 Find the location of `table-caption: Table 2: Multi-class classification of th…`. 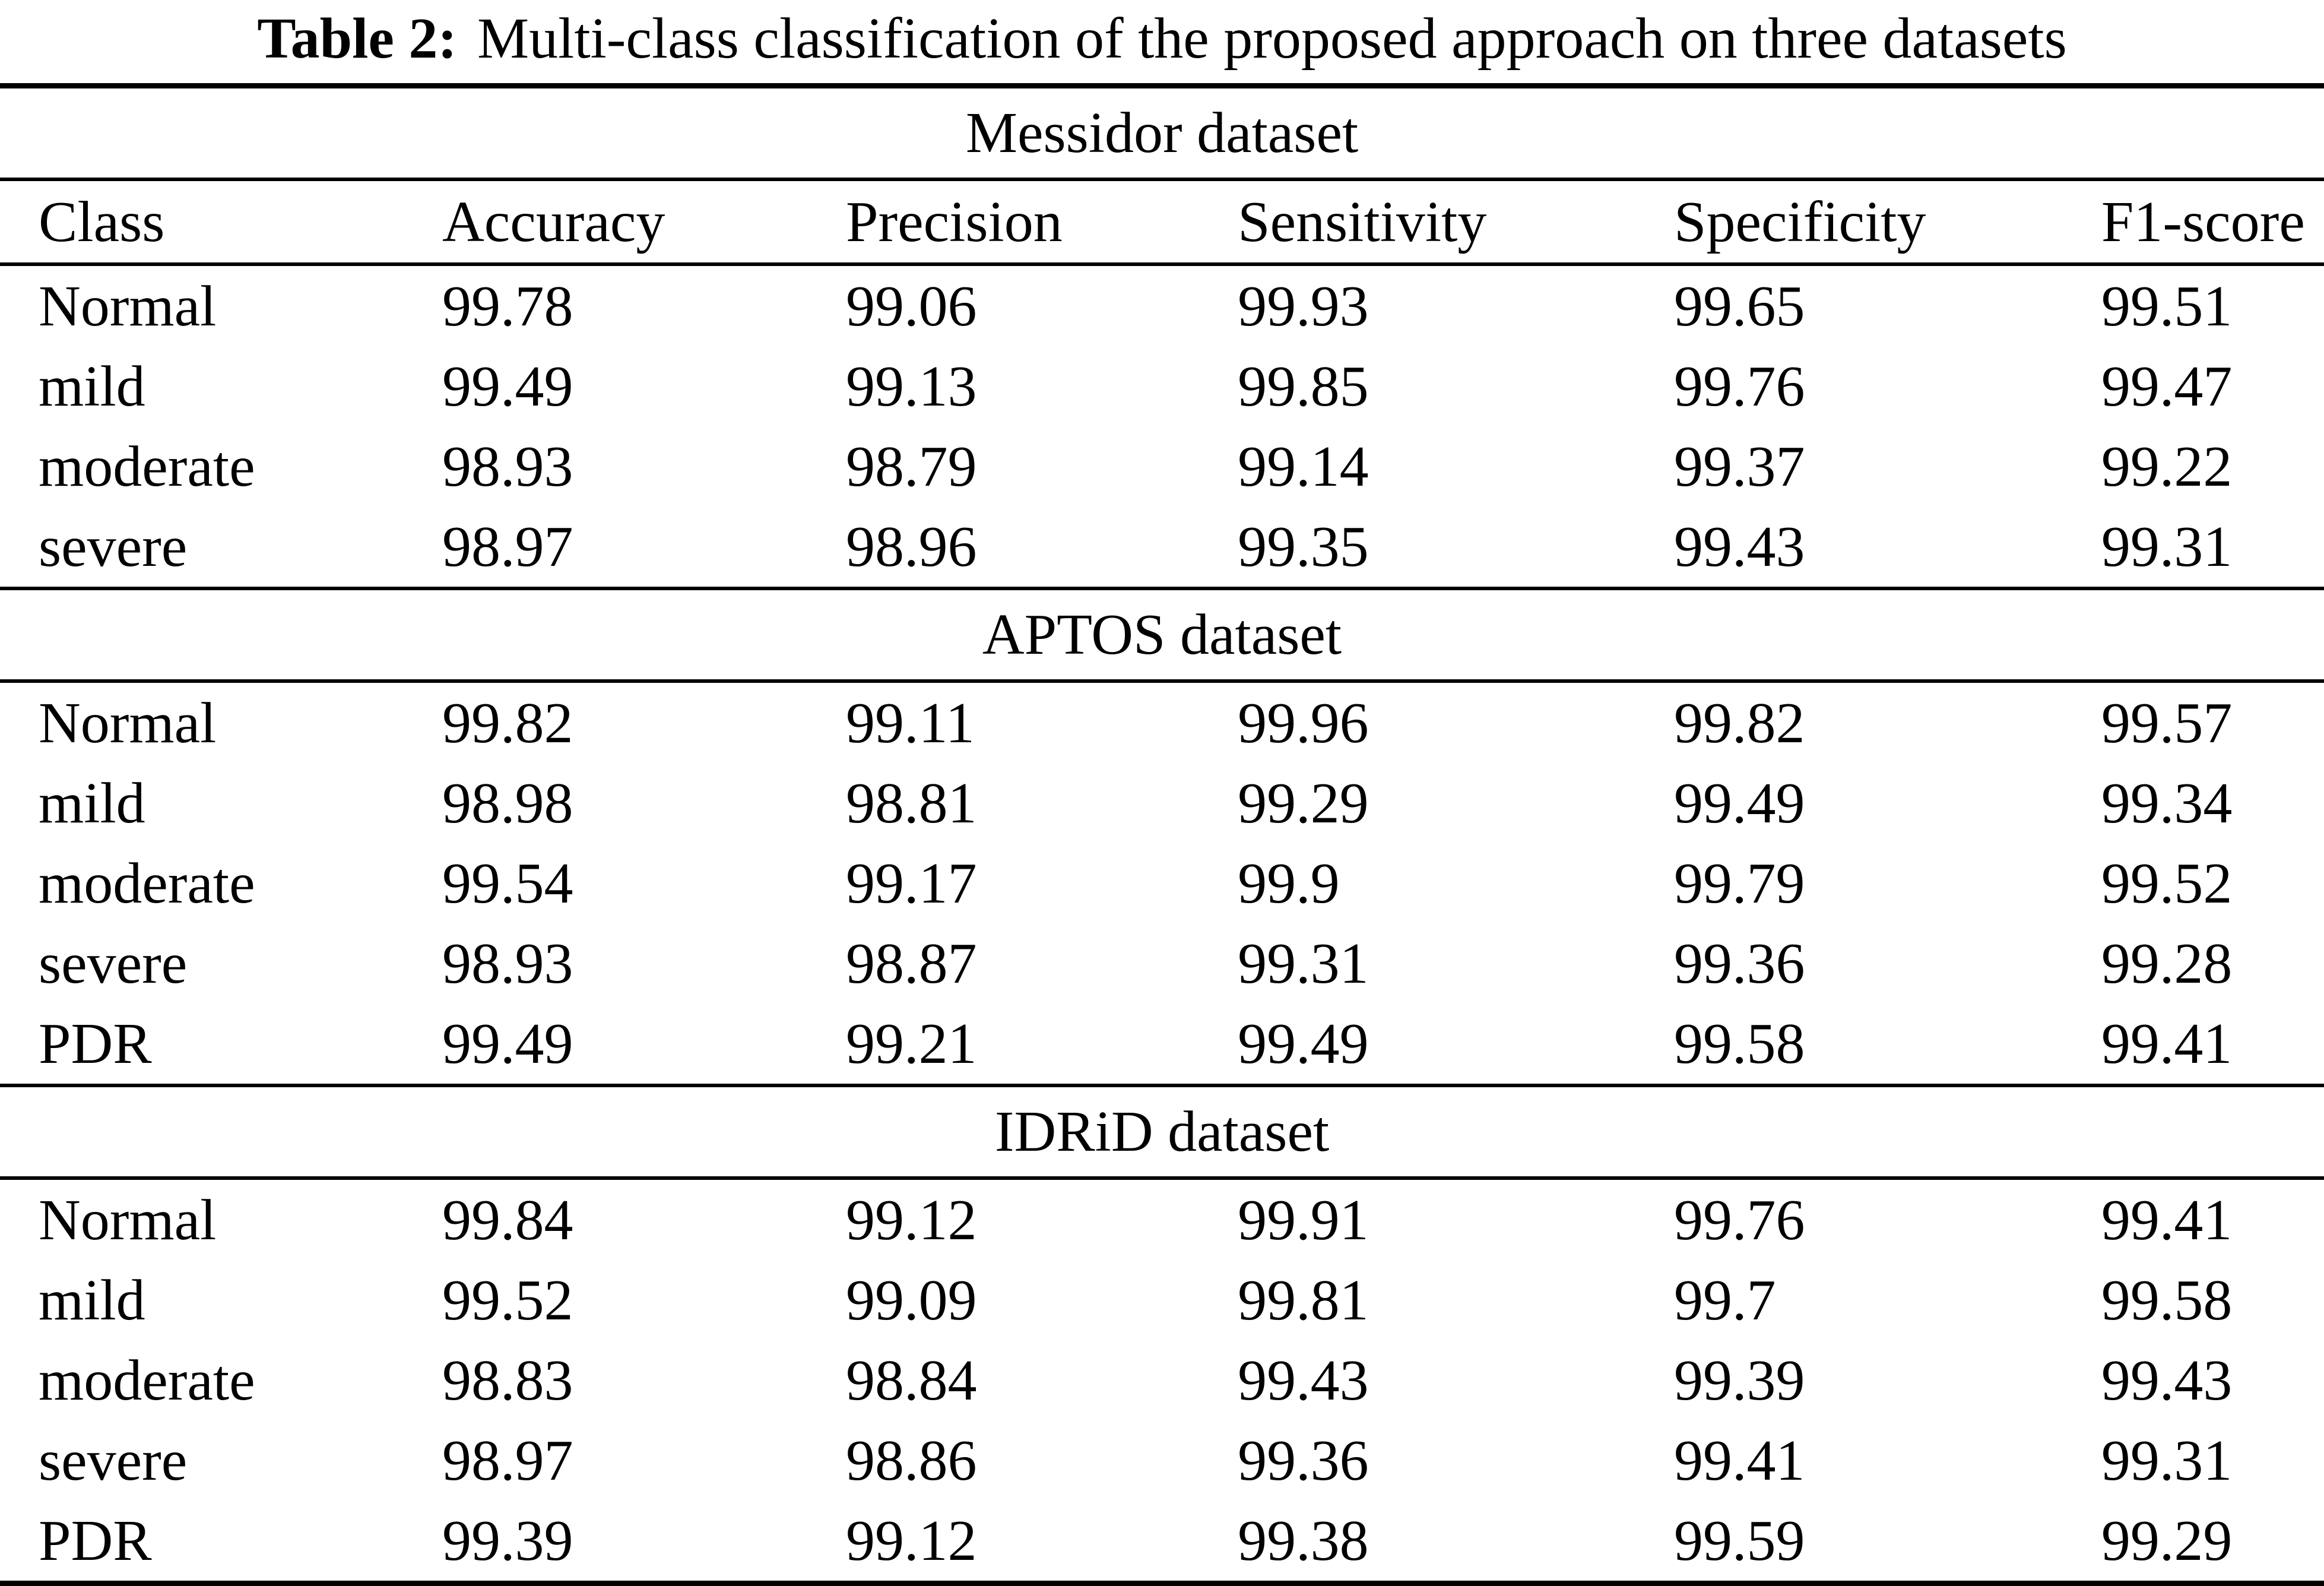

table-caption: Table 2: Multi-class classification of th… is located at coordinates (1162, 42).